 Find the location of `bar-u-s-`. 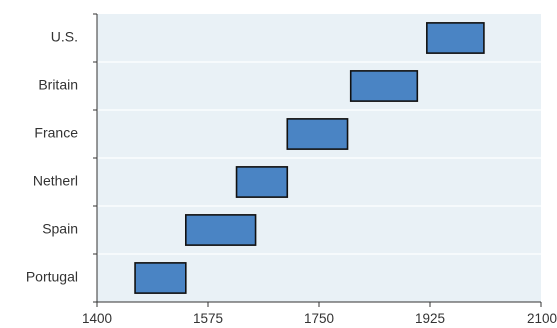

bar-u-s- is located at coordinates (455, 38).